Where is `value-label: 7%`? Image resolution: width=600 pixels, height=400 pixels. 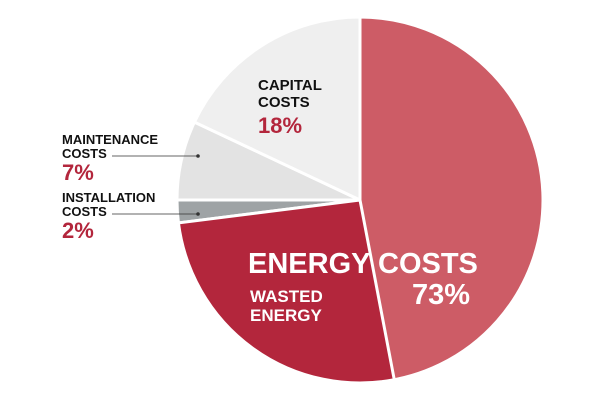 value-label: 7% is located at coordinates (78, 172).